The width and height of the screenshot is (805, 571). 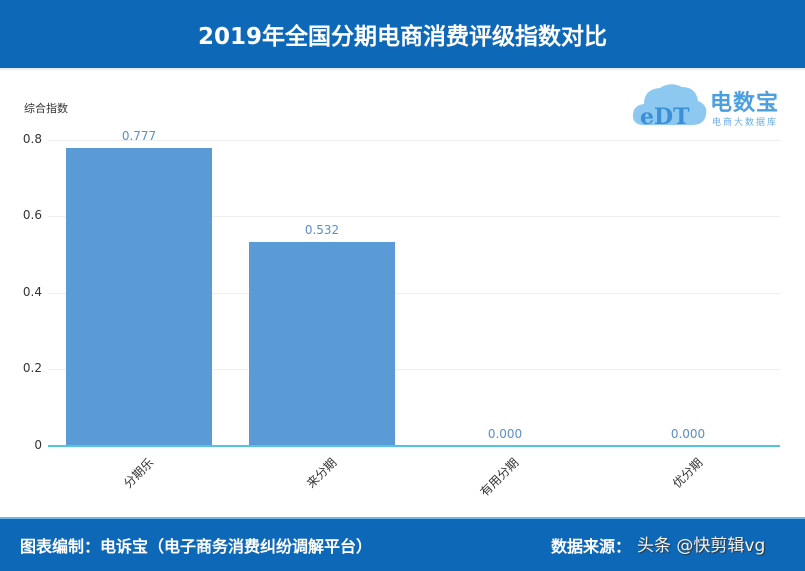 What do you see at coordinates (32, 368) in the screenshot?
I see `y-tick: 0.2` at bounding box center [32, 368].